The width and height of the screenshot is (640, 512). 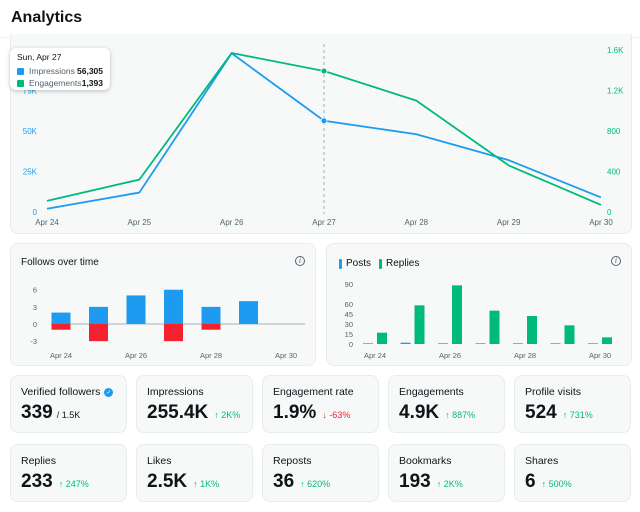 What do you see at coordinates (167, 481) in the screenshot?
I see `stat-value-text: 2.5K` at bounding box center [167, 481].